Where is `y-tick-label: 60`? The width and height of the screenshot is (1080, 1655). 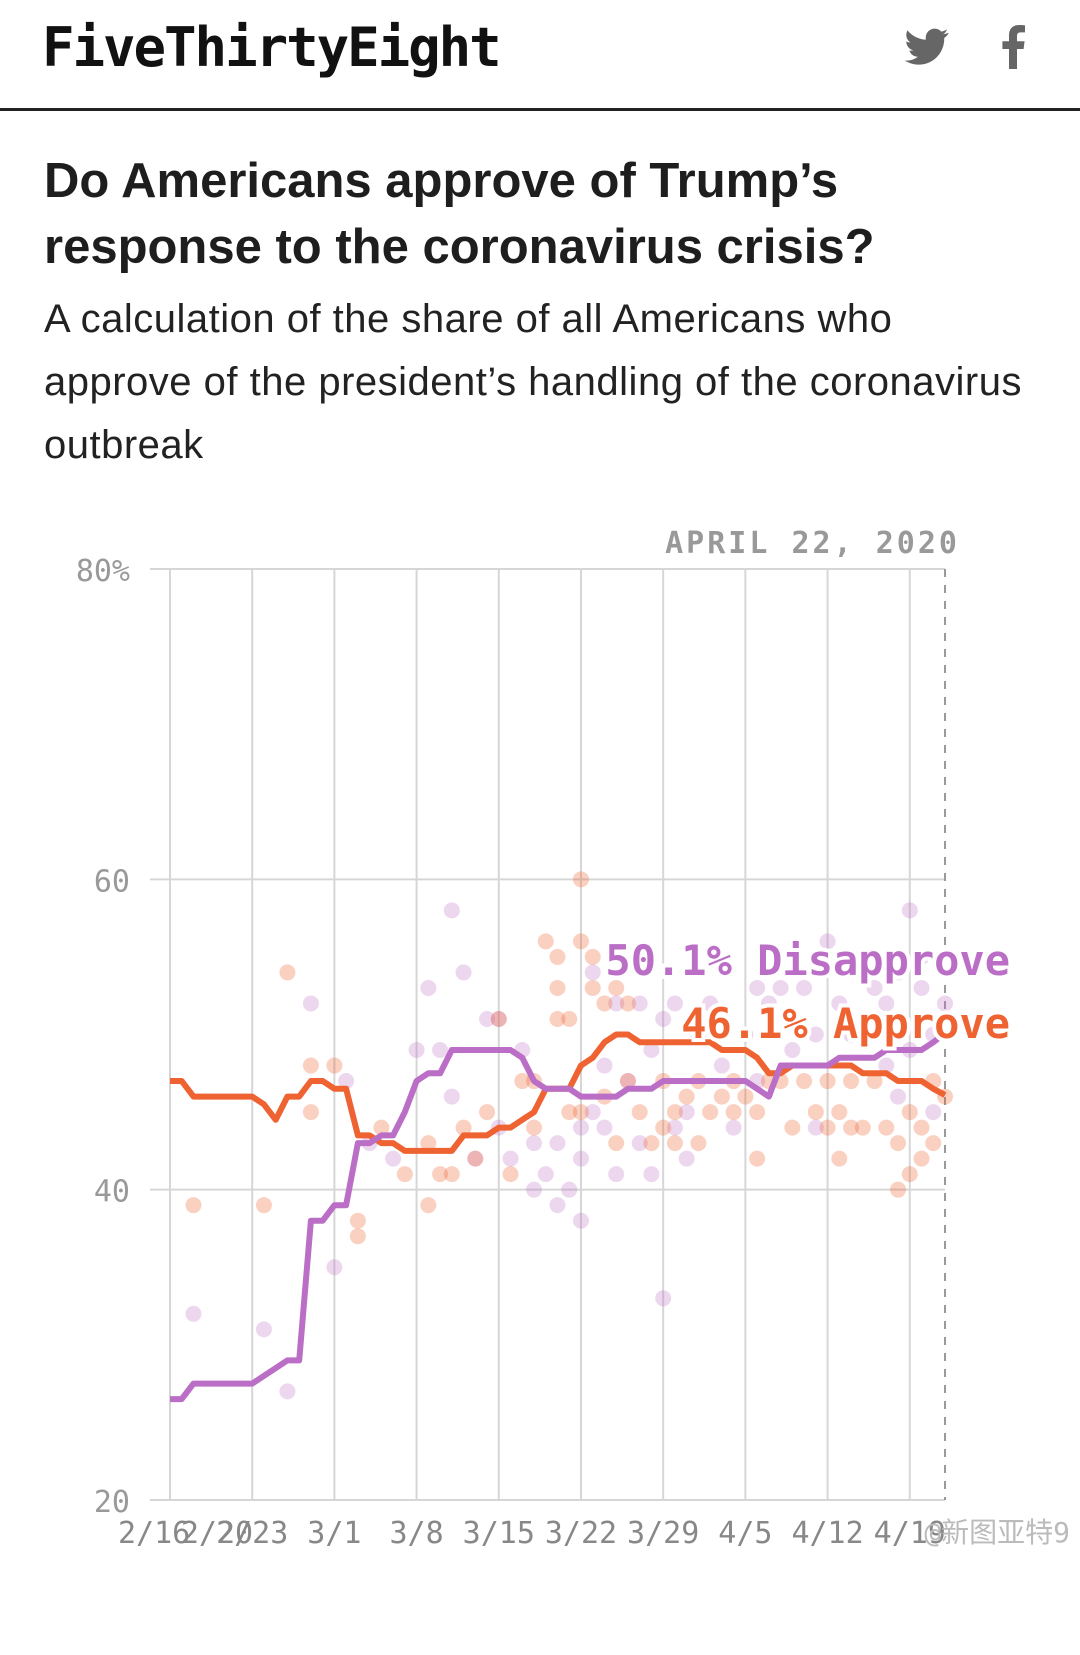
y-tick-label: 60 is located at coordinates (112, 881).